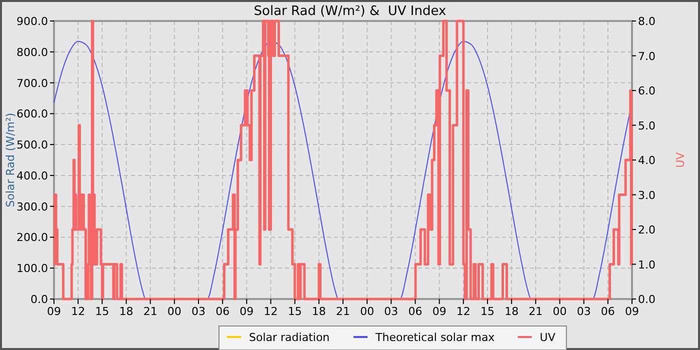 Image resolution: width=700 pixels, height=350 pixels. Describe the element at coordinates (647, 265) in the screenshot. I see `y2-tick-label: 1.0` at that location.